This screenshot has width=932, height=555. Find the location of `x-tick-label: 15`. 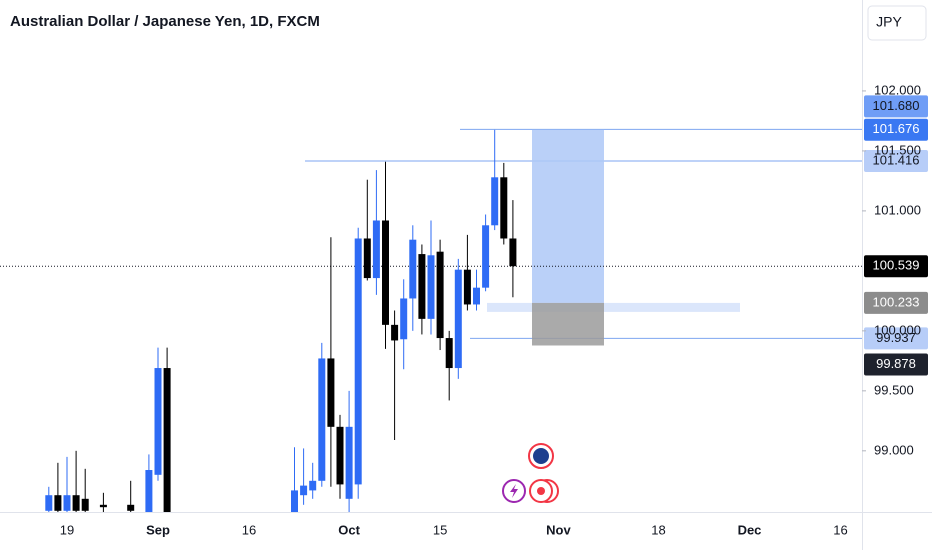

x-tick-label: 15 is located at coordinates (440, 529).